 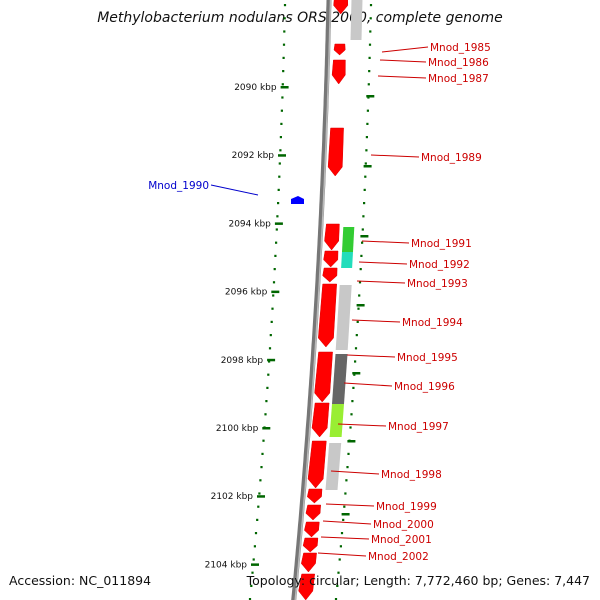 What do you see at coordinates (347, 260) in the screenshot?
I see `cog-segment-cyan` at bounding box center [347, 260].